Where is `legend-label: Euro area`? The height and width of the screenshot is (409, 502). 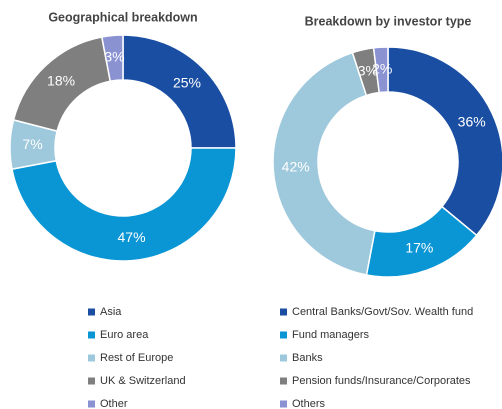 legend-label: Euro area is located at coordinates (124, 335).